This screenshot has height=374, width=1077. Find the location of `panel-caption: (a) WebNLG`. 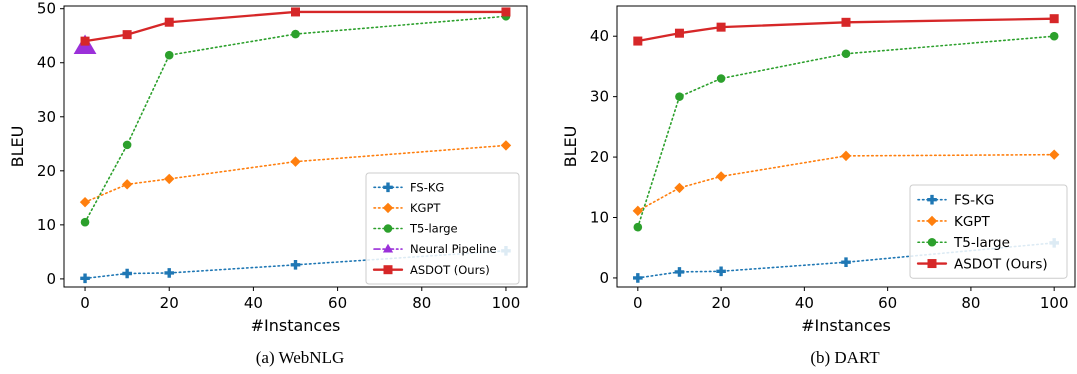

panel-caption: (a) WebNLG is located at coordinates (300, 357).